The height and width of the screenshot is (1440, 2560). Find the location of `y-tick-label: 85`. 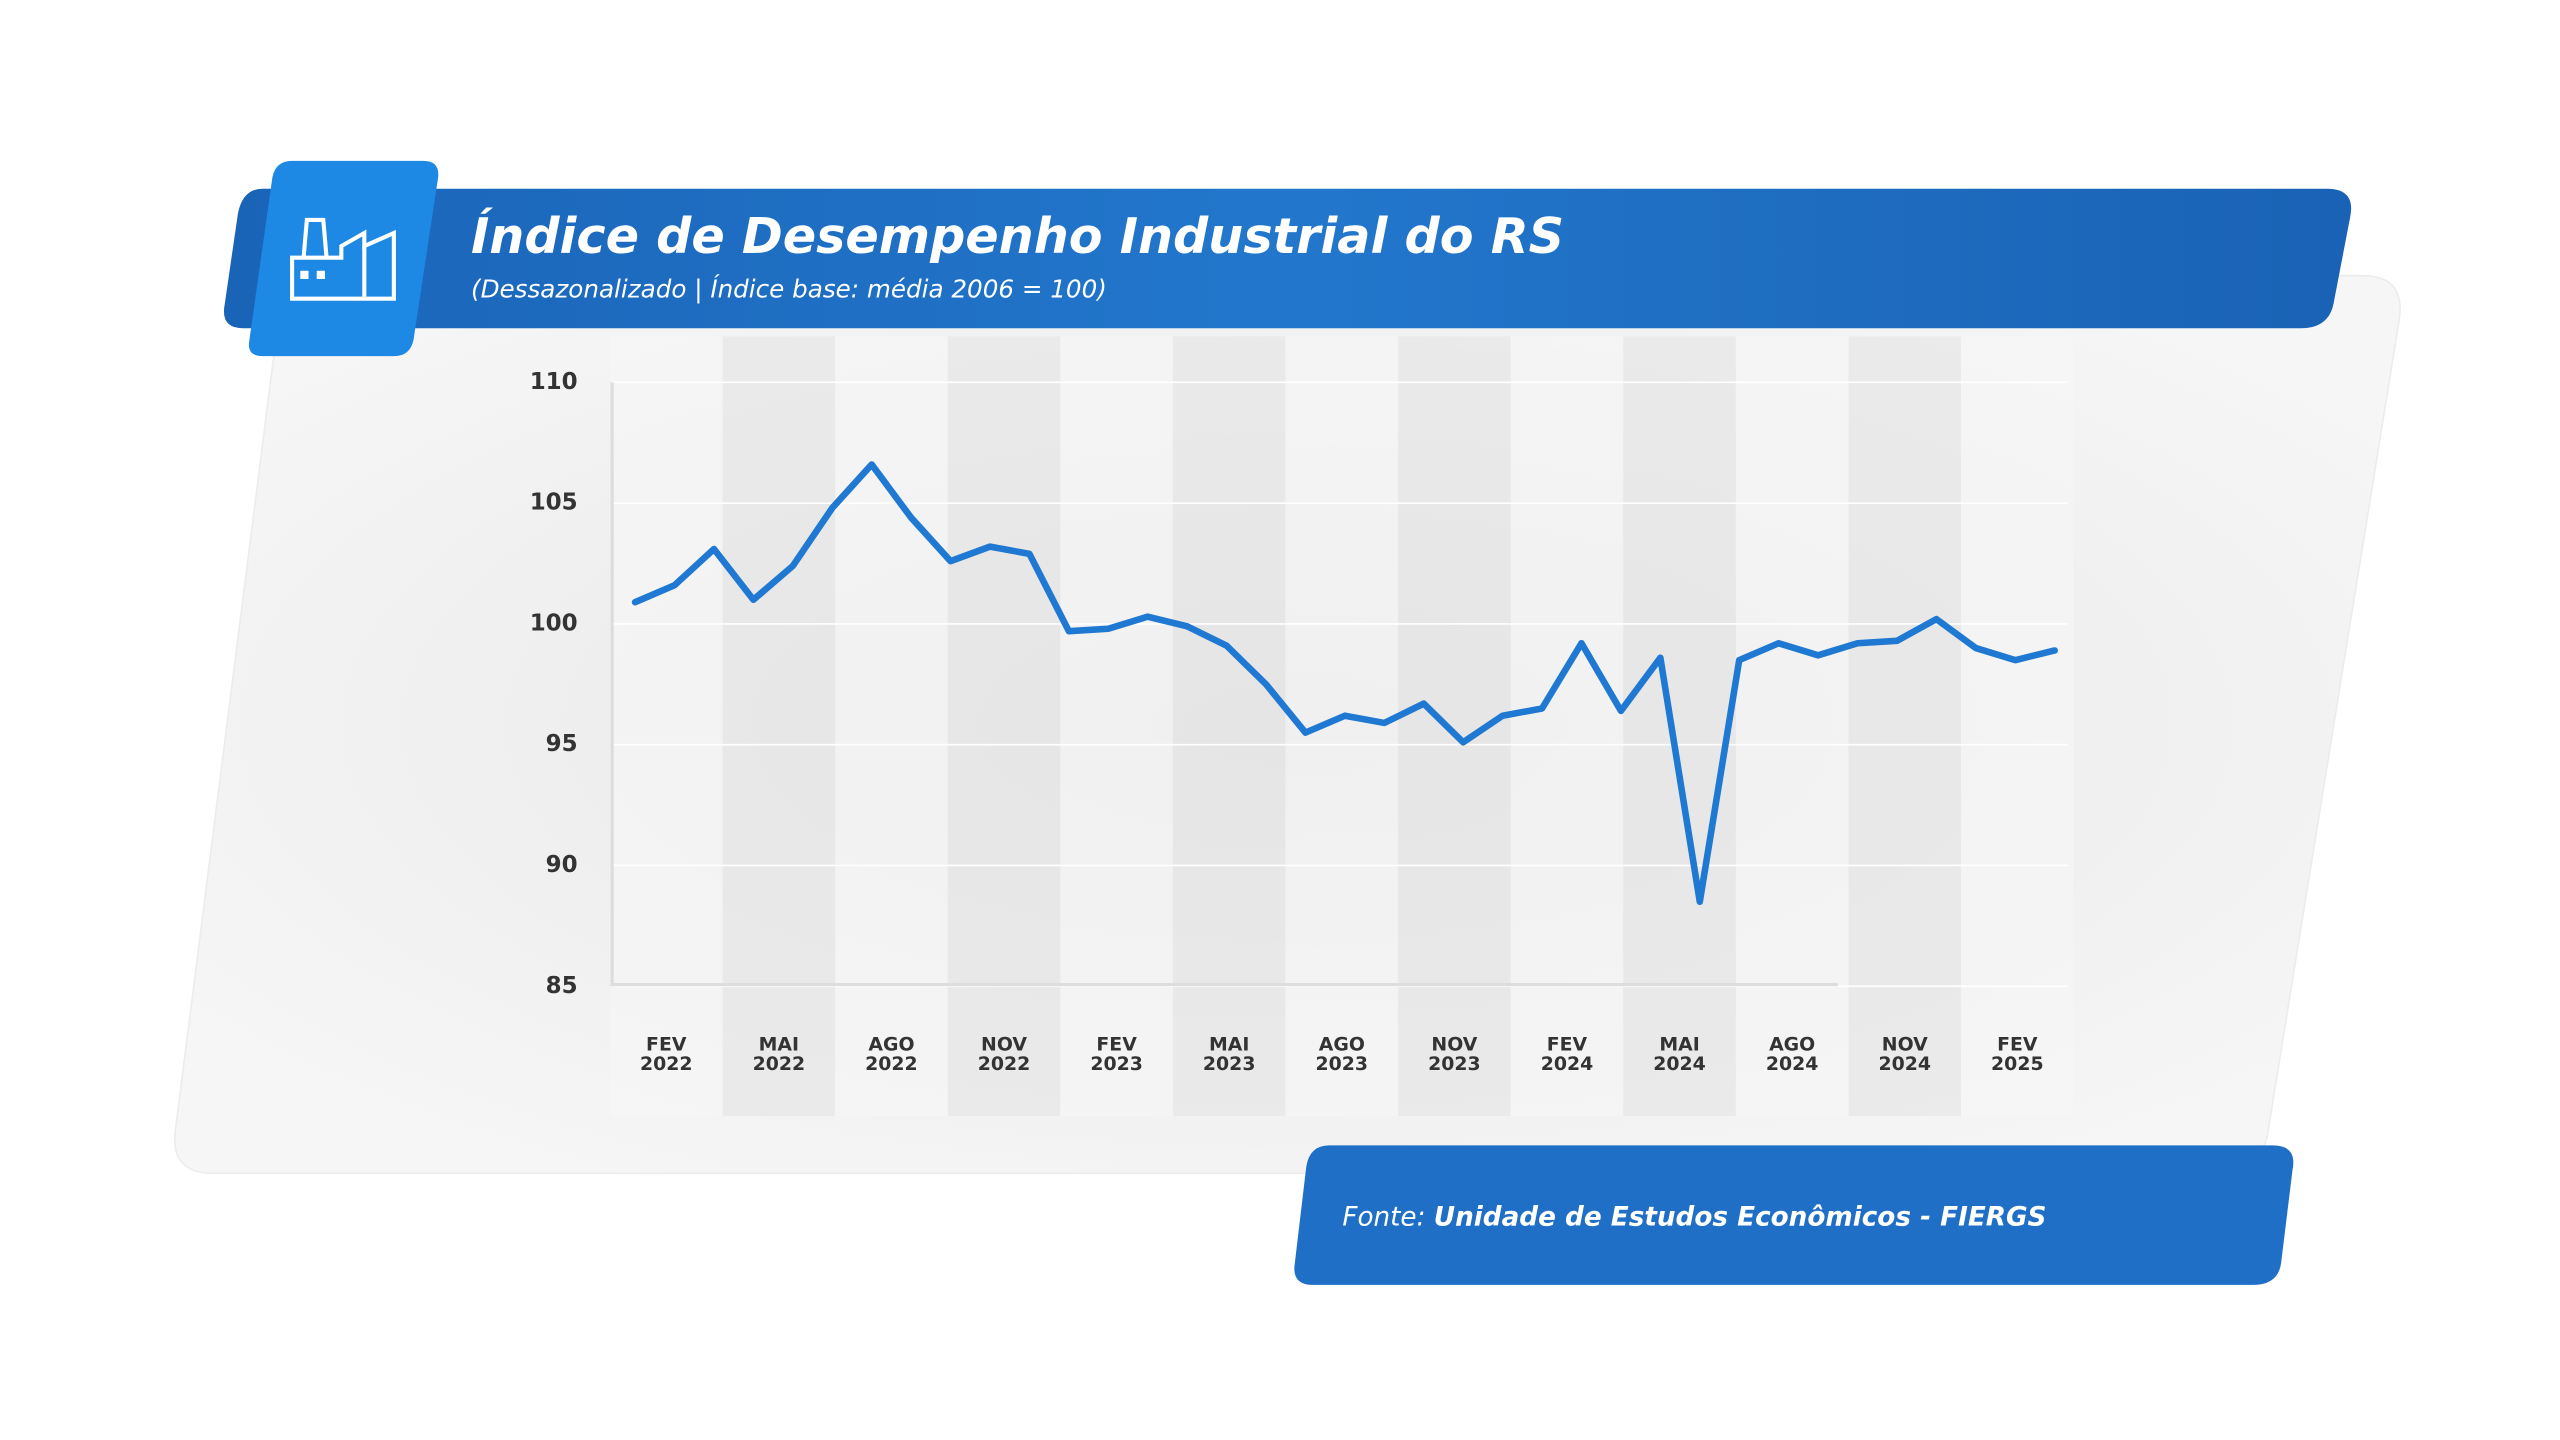

y-tick-label: 85 is located at coordinates (562, 986).